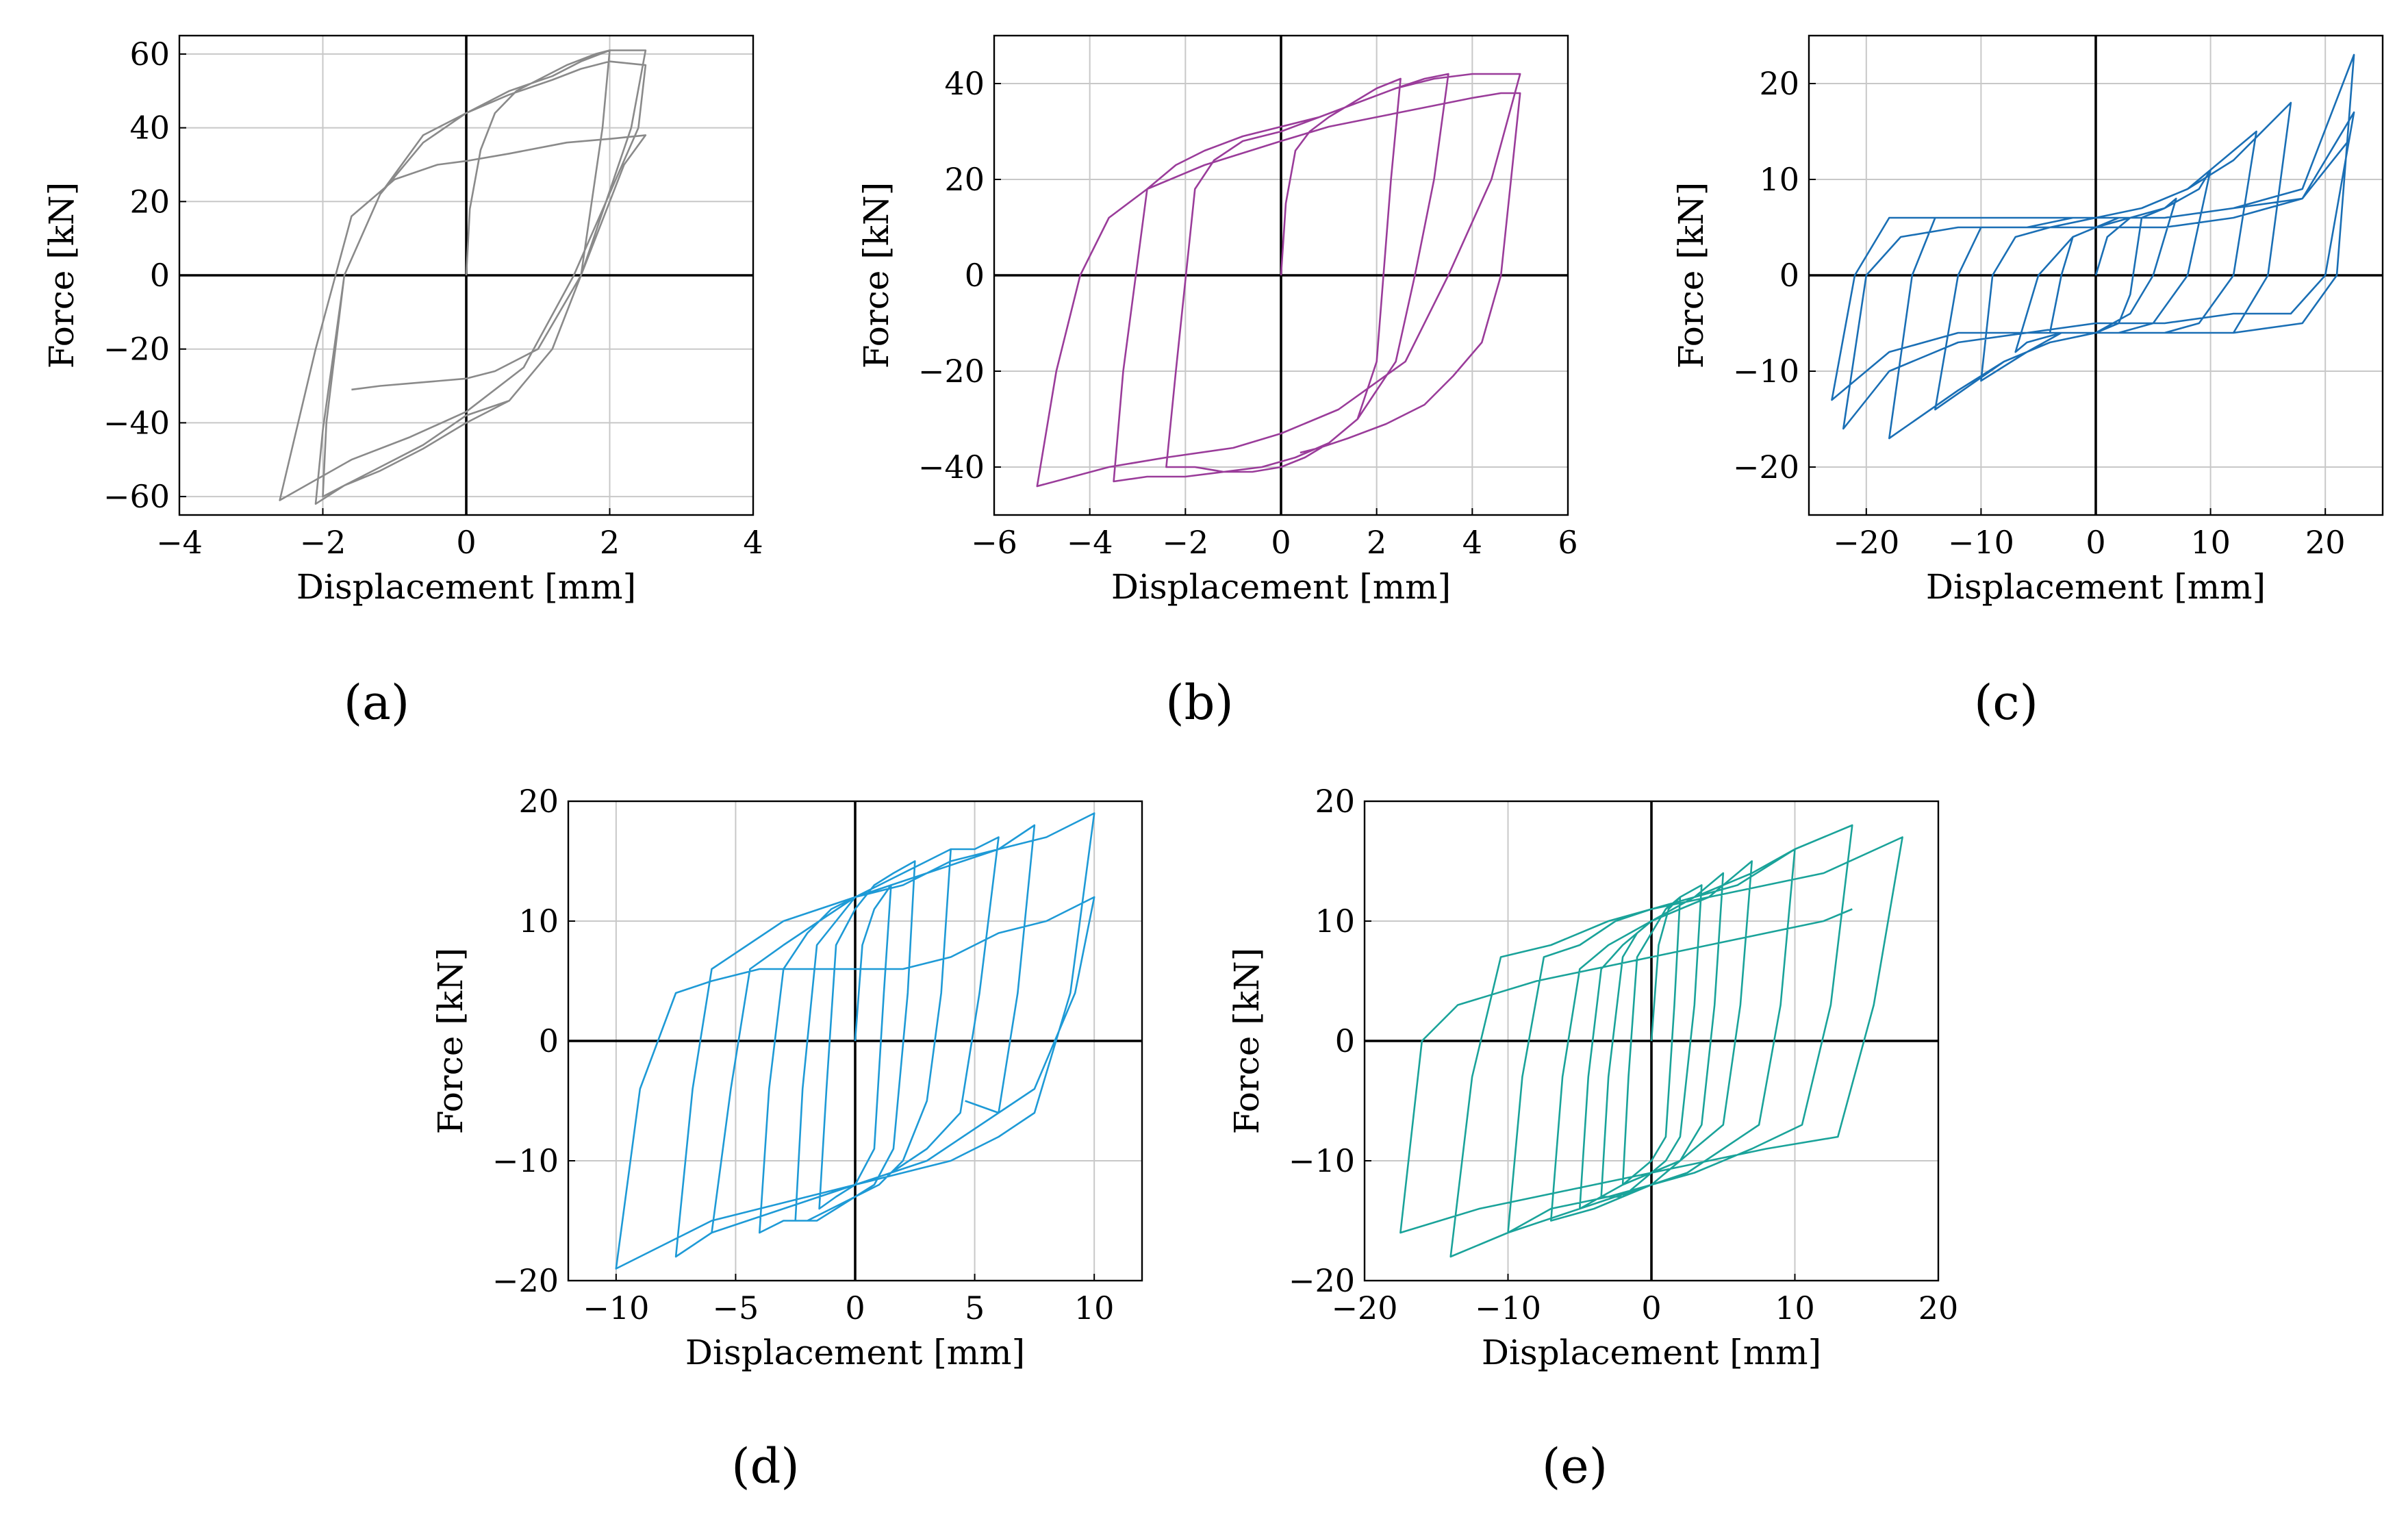  What do you see at coordinates (1335, 801) in the screenshot?
I see `p4-ytick-label-4: 20` at bounding box center [1335, 801].